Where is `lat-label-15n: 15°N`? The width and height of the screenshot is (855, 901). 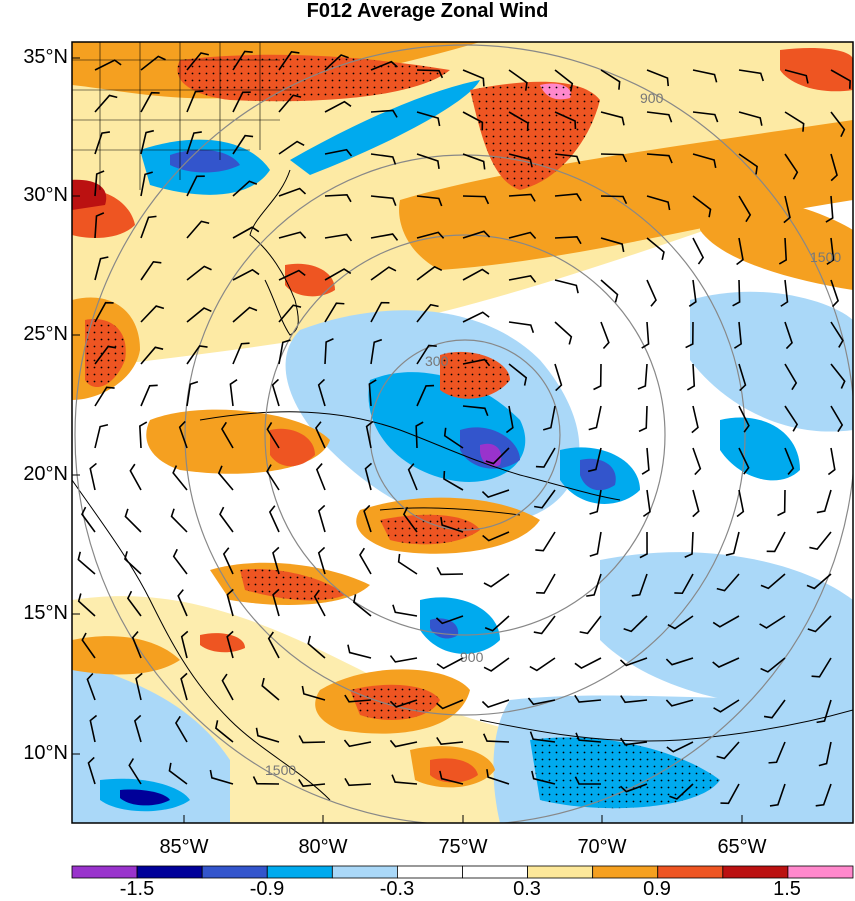 lat-label-15n: 15°N is located at coordinates (45, 613).